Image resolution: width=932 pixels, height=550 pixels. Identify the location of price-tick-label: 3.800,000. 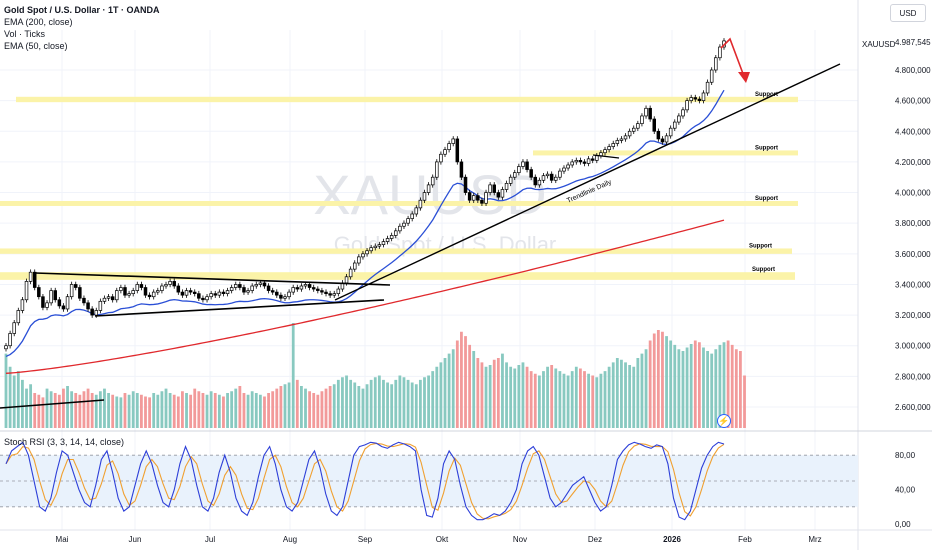
(913, 223).